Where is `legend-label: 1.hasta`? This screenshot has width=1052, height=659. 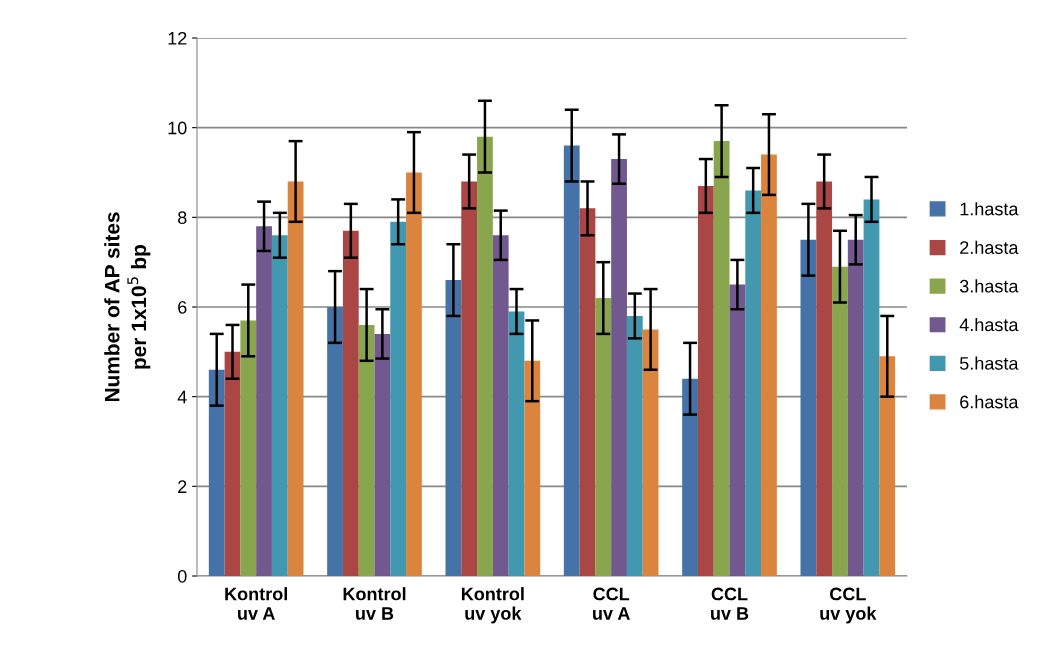
legend-label: 1.hasta is located at coordinates (989, 209).